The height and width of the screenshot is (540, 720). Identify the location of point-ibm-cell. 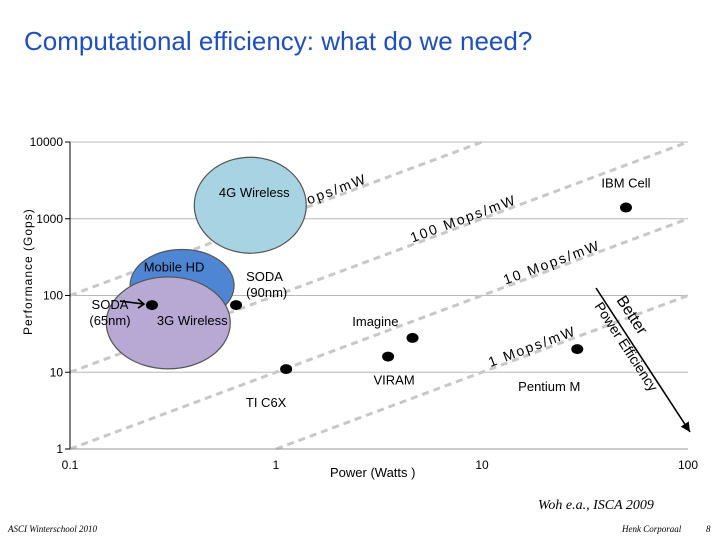
(625, 207).